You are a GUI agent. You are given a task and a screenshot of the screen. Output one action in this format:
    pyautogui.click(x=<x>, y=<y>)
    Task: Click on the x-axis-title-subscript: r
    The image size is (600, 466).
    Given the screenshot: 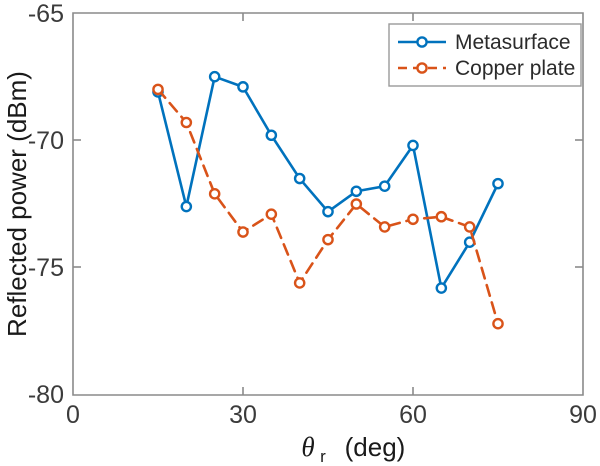 What is the action you would take?
    pyautogui.click(x=323, y=456)
    